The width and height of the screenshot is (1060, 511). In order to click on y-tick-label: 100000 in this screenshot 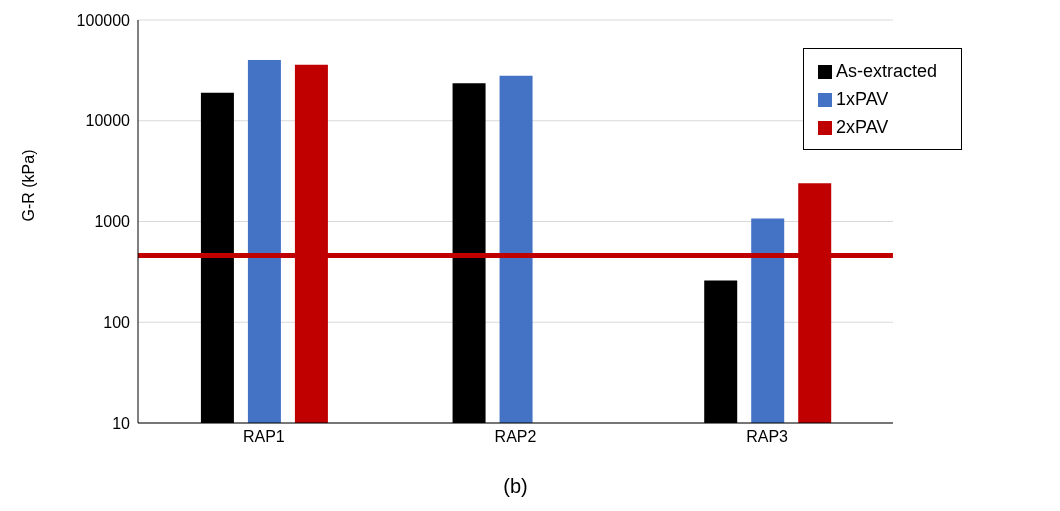, I will do `click(103, 20)`.